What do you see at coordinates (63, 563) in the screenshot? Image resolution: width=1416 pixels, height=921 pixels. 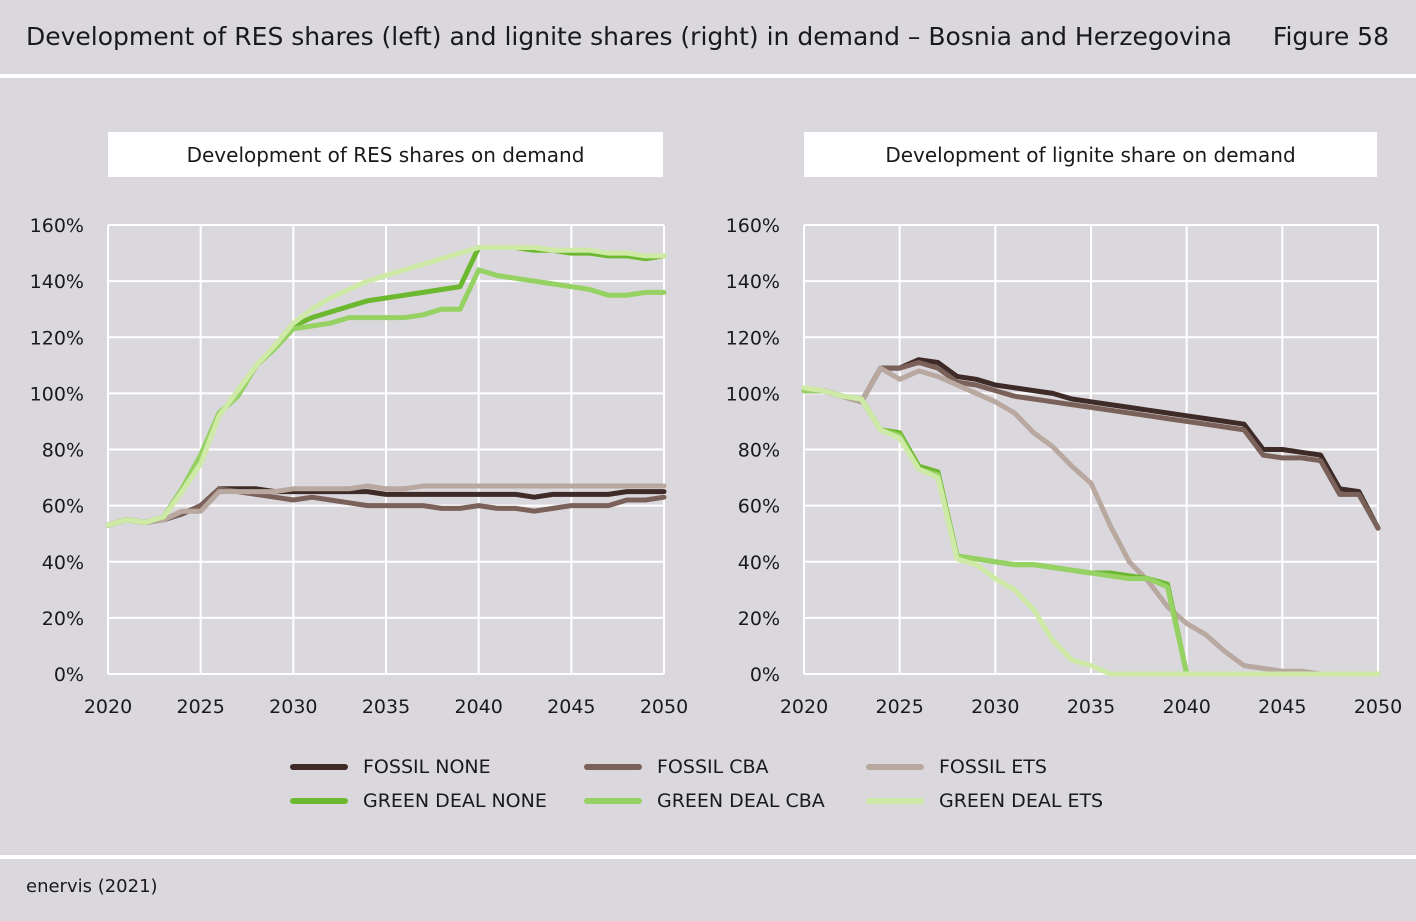 I see `left-y-tick-label: 40%` at bounding box center [63, 563].